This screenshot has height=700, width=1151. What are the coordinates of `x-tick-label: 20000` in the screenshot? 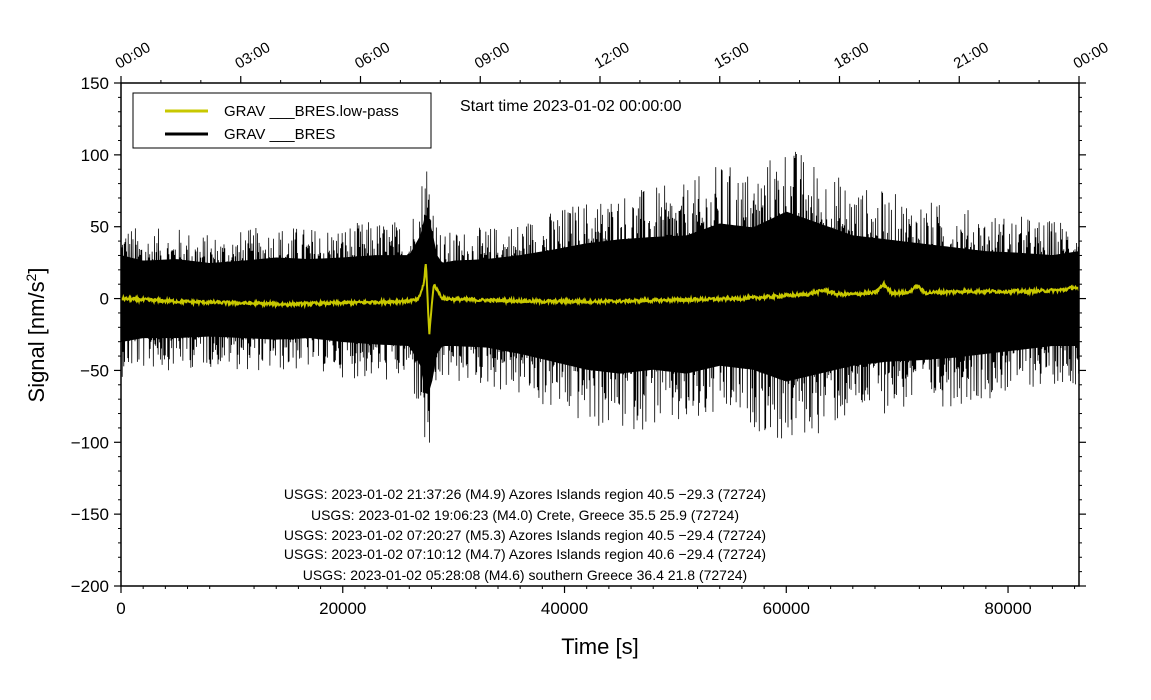 It's located at (342, 608).